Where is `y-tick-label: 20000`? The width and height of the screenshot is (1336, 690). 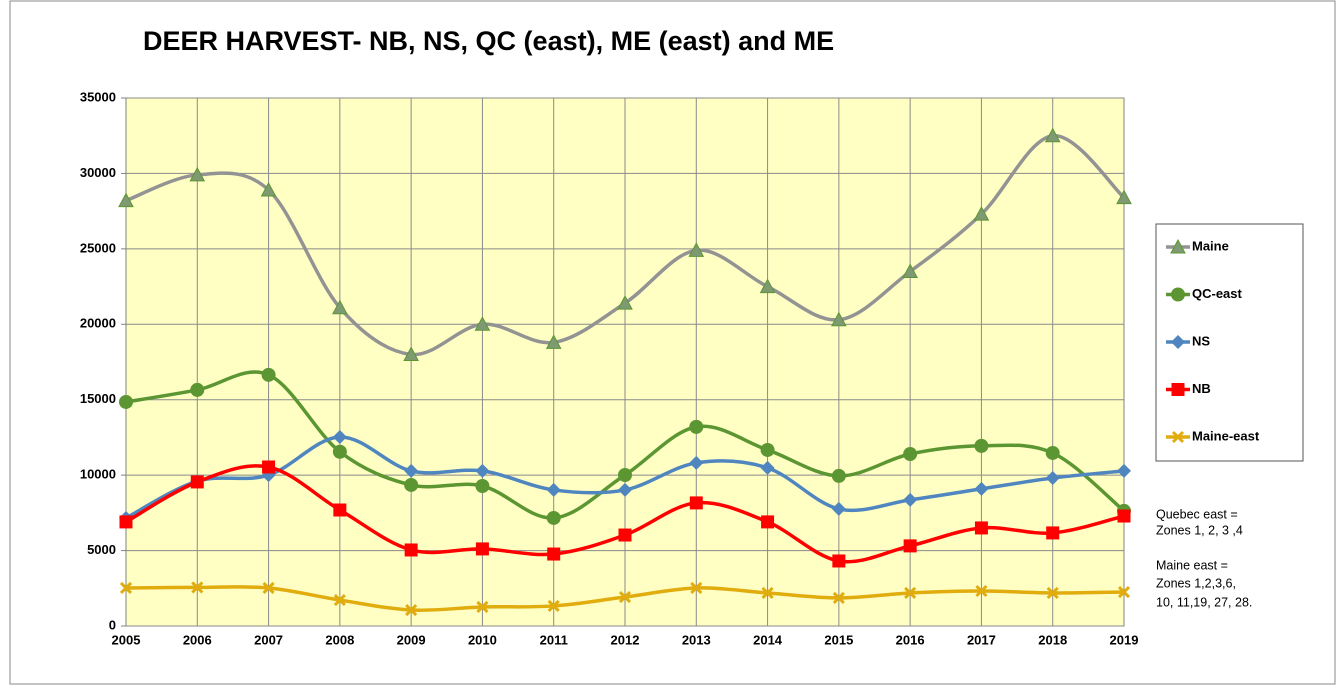 y-tick-label: 20000 is located at coordinates (98, 323).